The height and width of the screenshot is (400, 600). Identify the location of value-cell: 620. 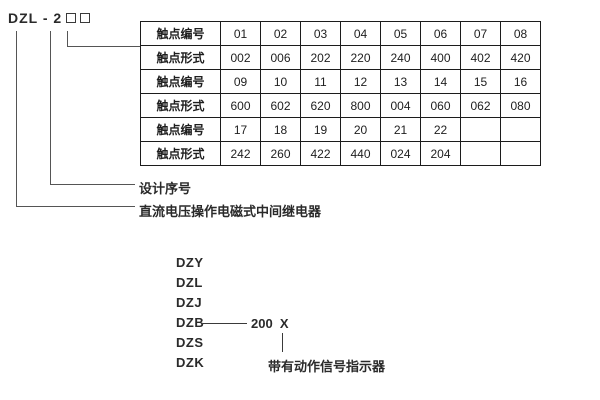
(320, 105).